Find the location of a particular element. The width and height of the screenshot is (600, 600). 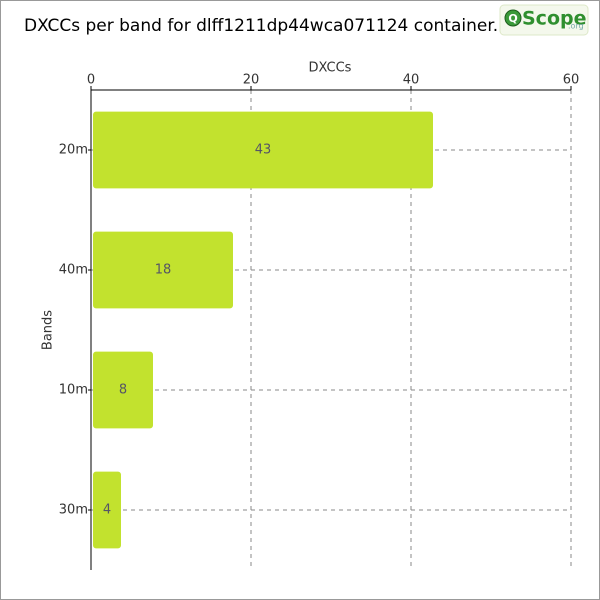

x-tick-label: 20 is located at coordinates (251, 80).